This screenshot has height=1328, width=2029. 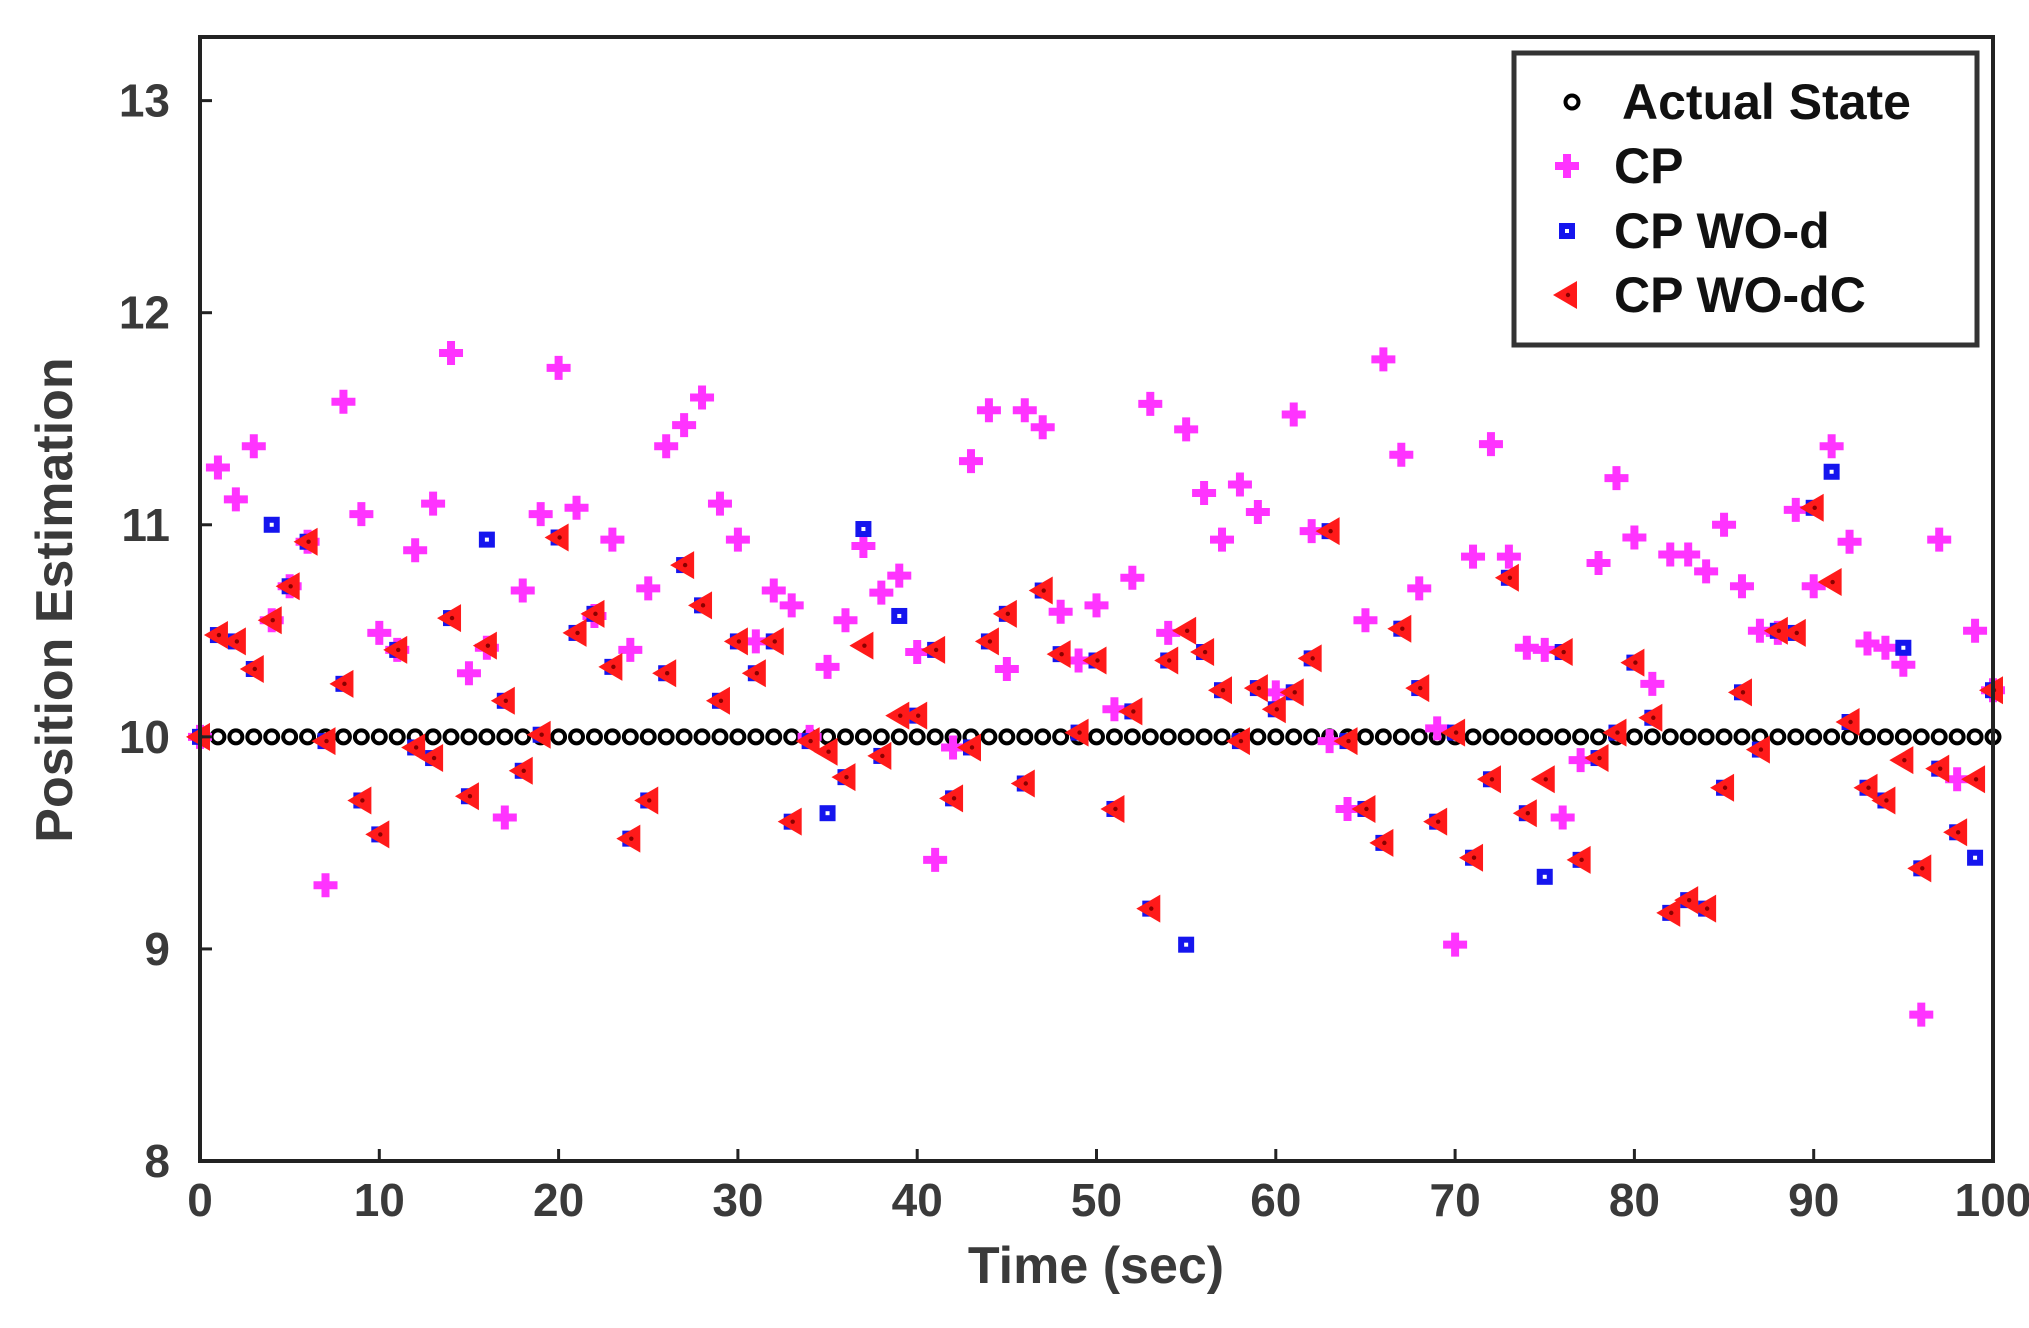 I want to click on y-tick-label: 11, so click(x=145, y=525).